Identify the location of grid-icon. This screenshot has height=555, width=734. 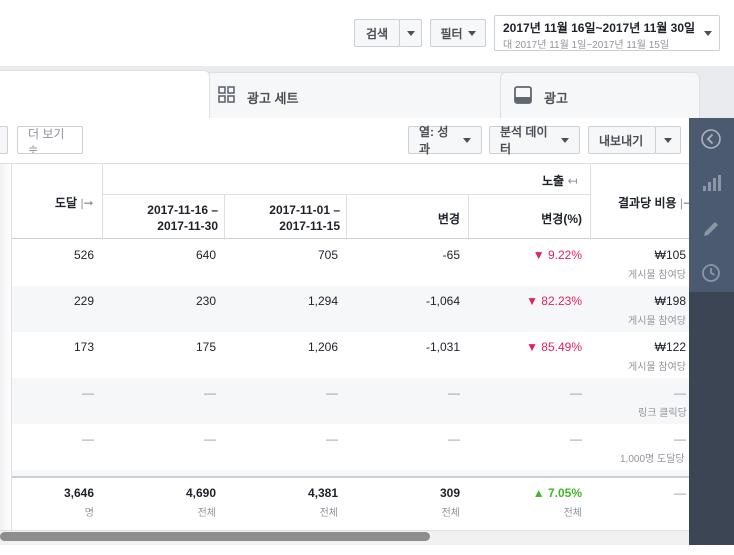
(226, 94).